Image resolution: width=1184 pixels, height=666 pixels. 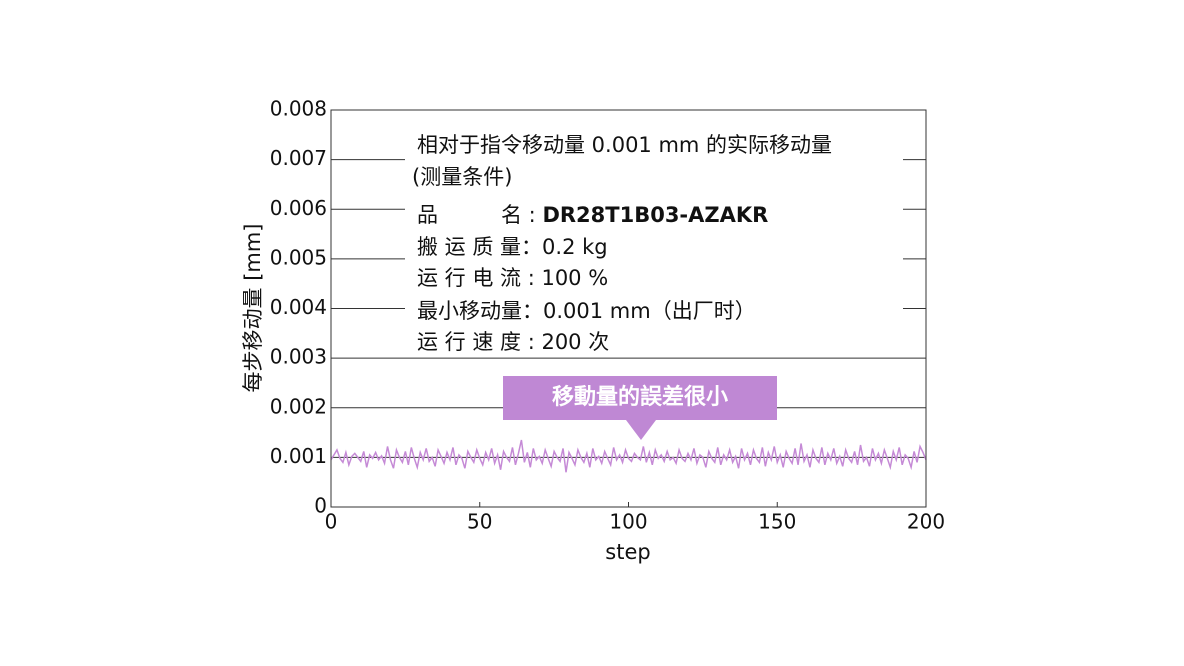 I want to click on note-row-value: 0.001 mm（出厂时）, so click(x=649, y=311).